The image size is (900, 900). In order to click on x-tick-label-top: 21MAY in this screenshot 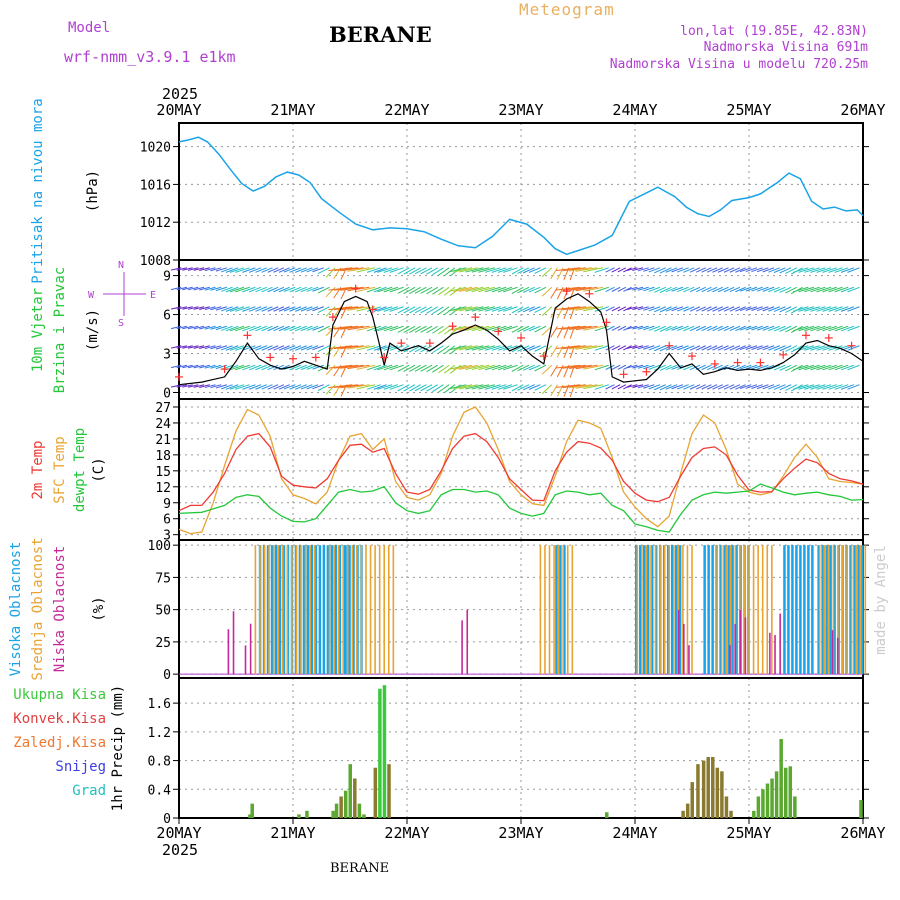, I will do `click(292, 110)`.